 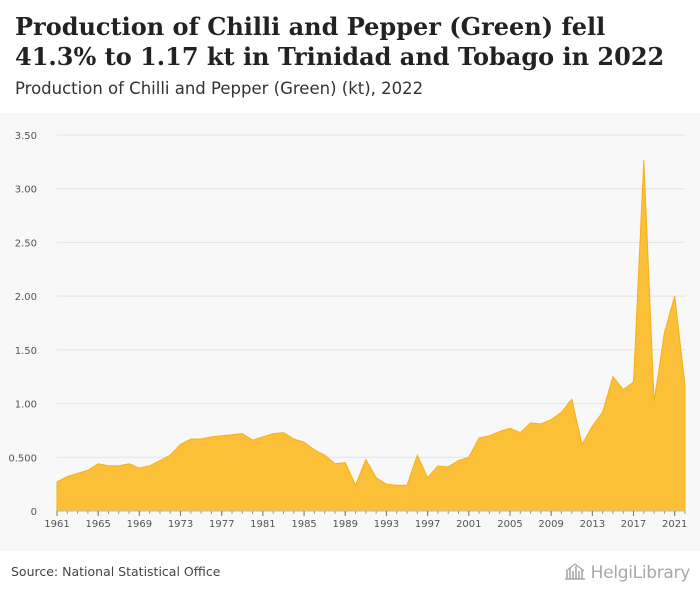 I want to click on x-tick-label: 1965, so click(x=97, y=524).